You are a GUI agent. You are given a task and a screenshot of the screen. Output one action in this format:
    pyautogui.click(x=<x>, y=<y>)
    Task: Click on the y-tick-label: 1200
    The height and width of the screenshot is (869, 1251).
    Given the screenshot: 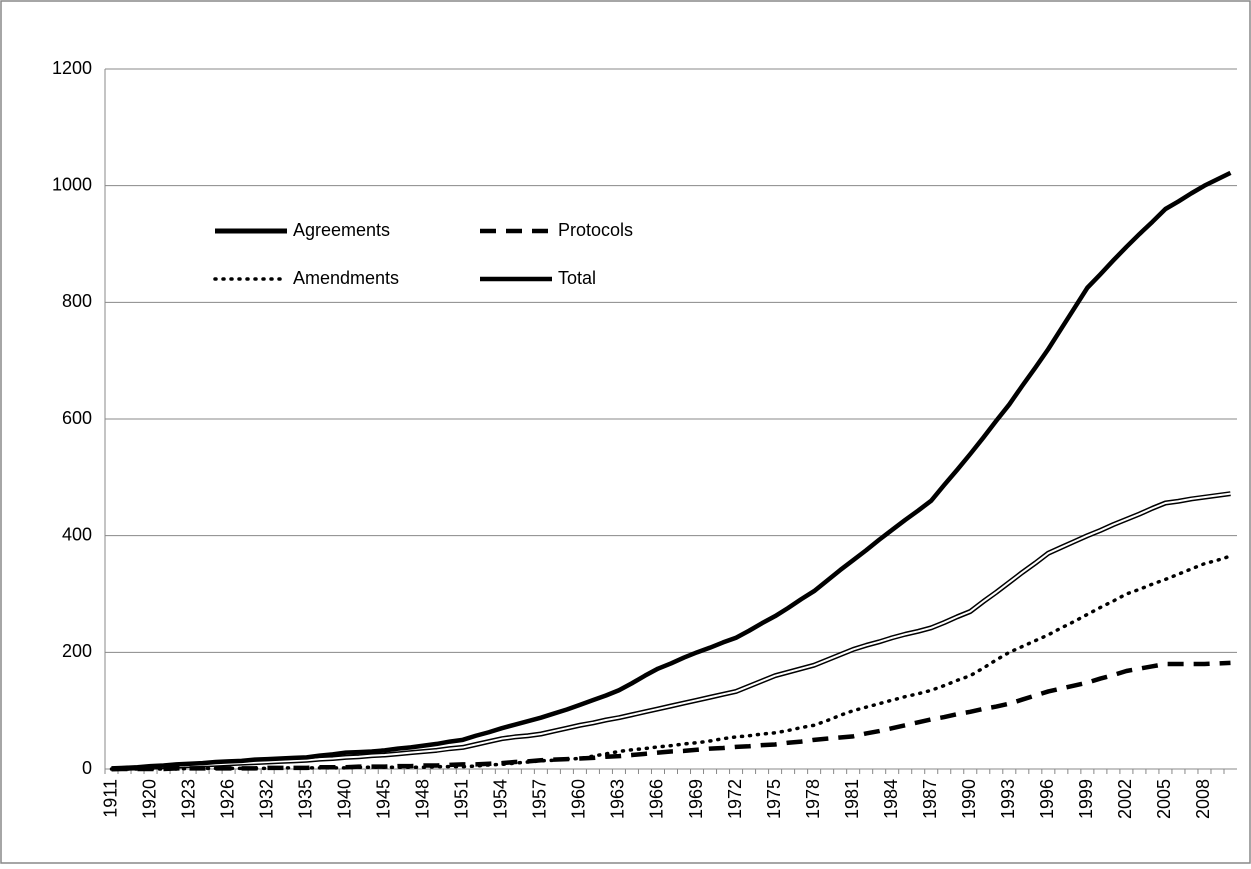 What is the action you would take?
    pyautogui.click(x=72, y=68)
    